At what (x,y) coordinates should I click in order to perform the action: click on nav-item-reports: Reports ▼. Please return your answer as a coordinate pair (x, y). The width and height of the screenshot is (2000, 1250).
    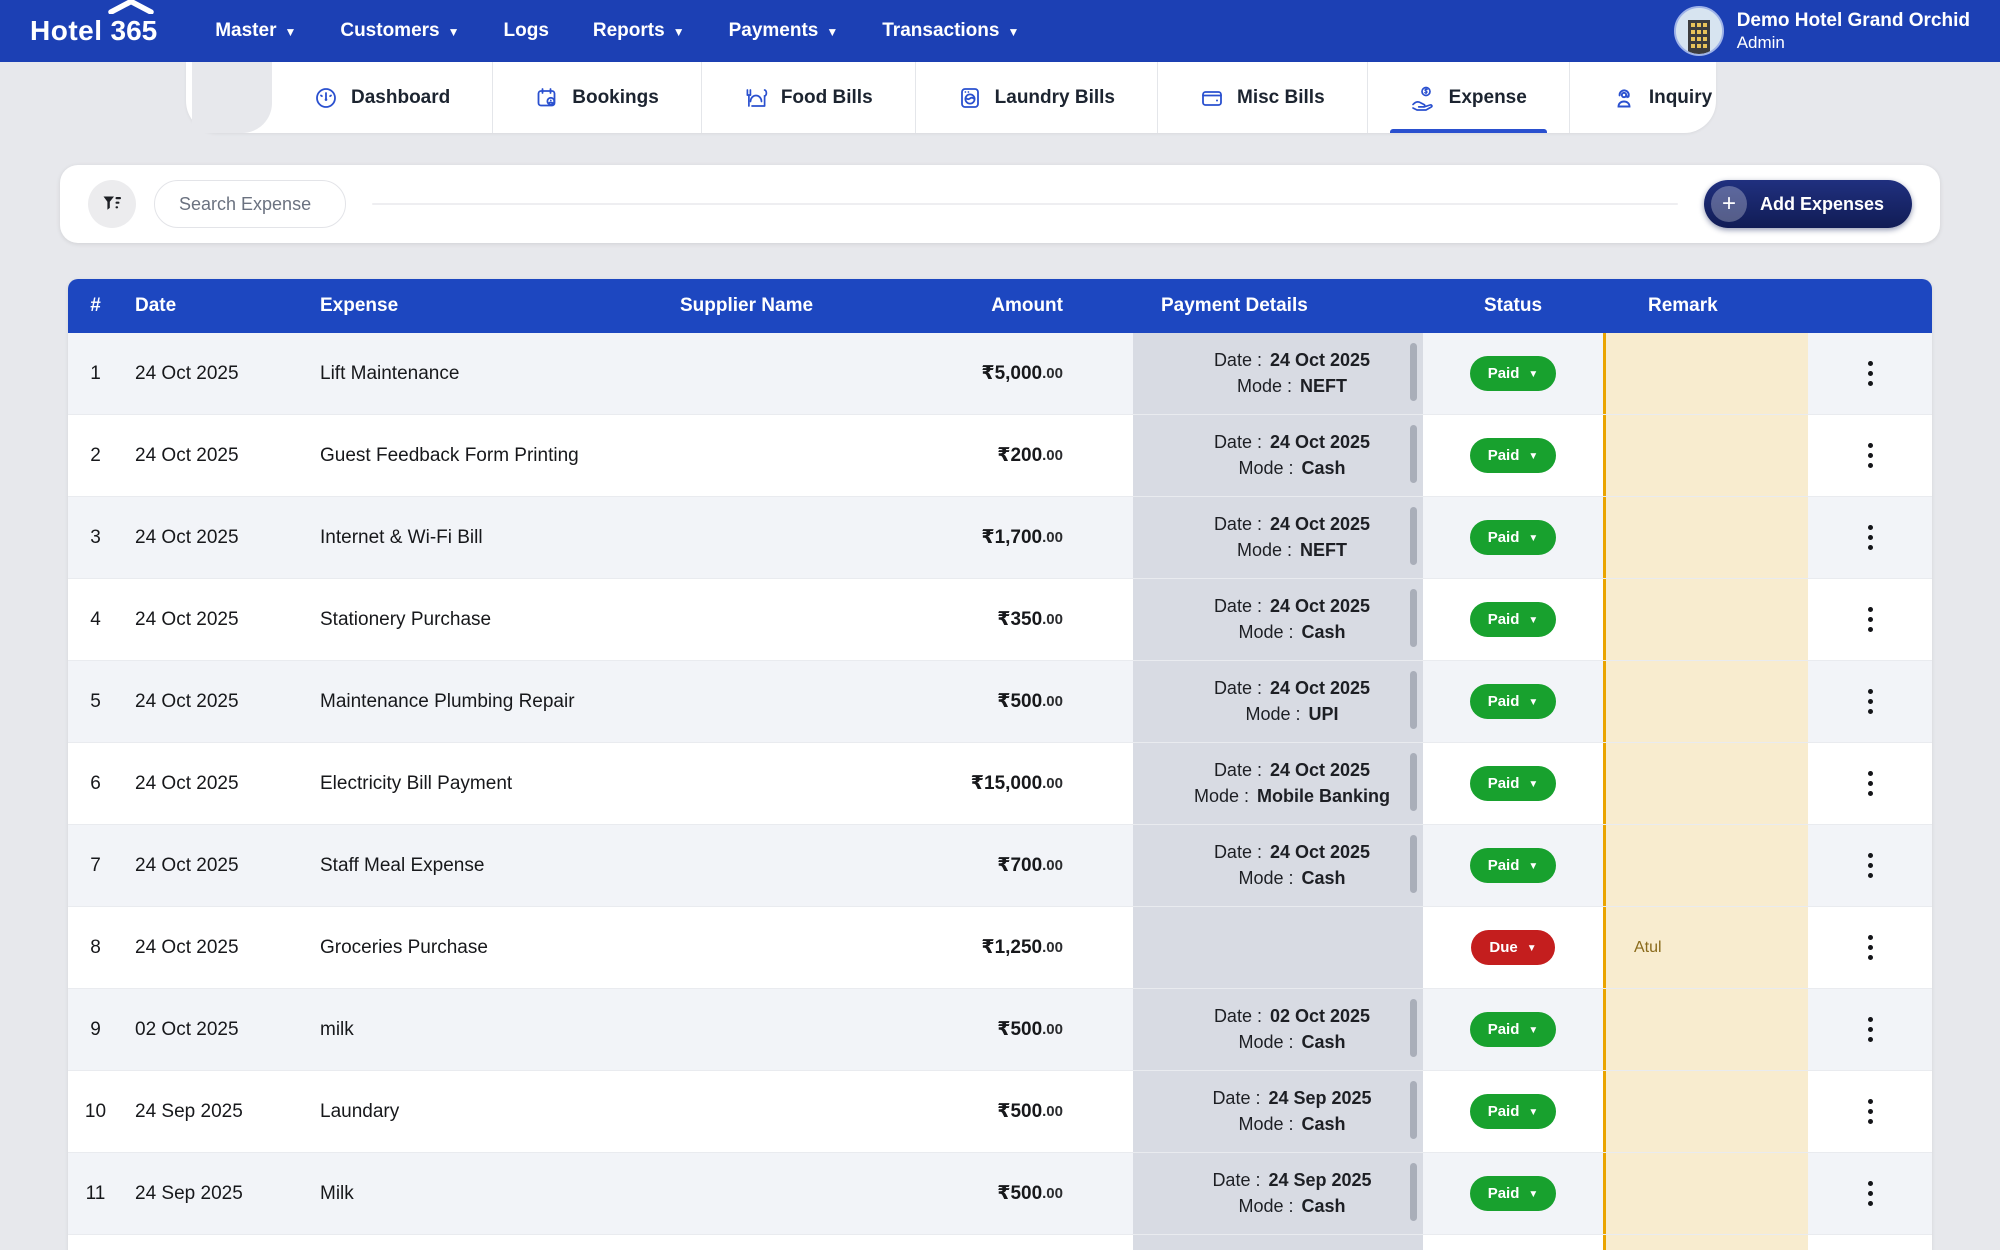
    Looking at the image, I should click on (638, 30).